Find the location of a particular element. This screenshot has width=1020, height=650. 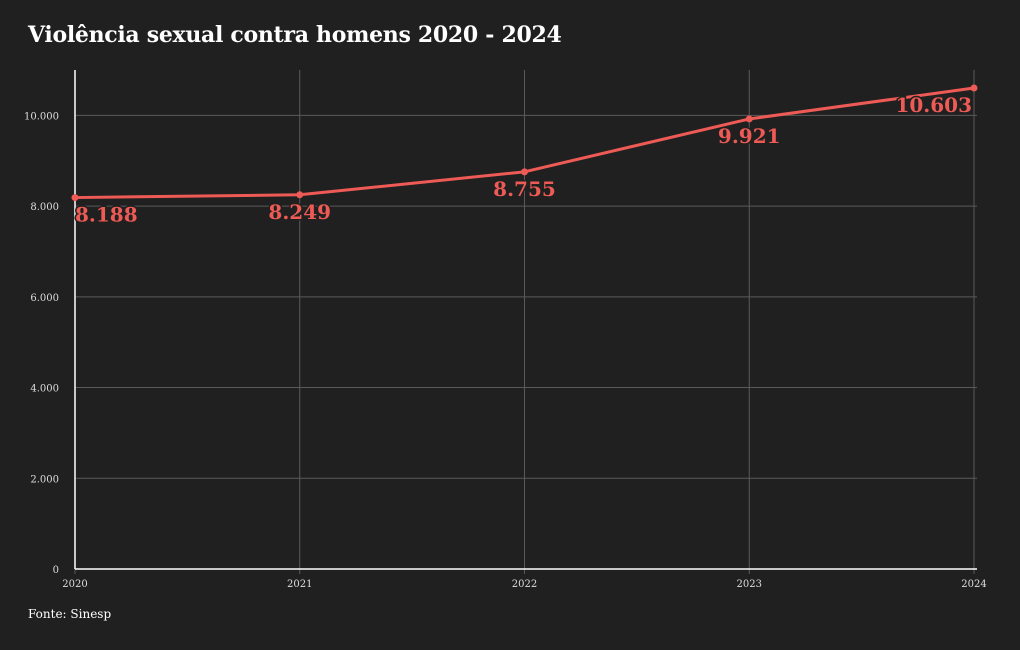

data-label: 8.249 is located at coordinates (299, 212).